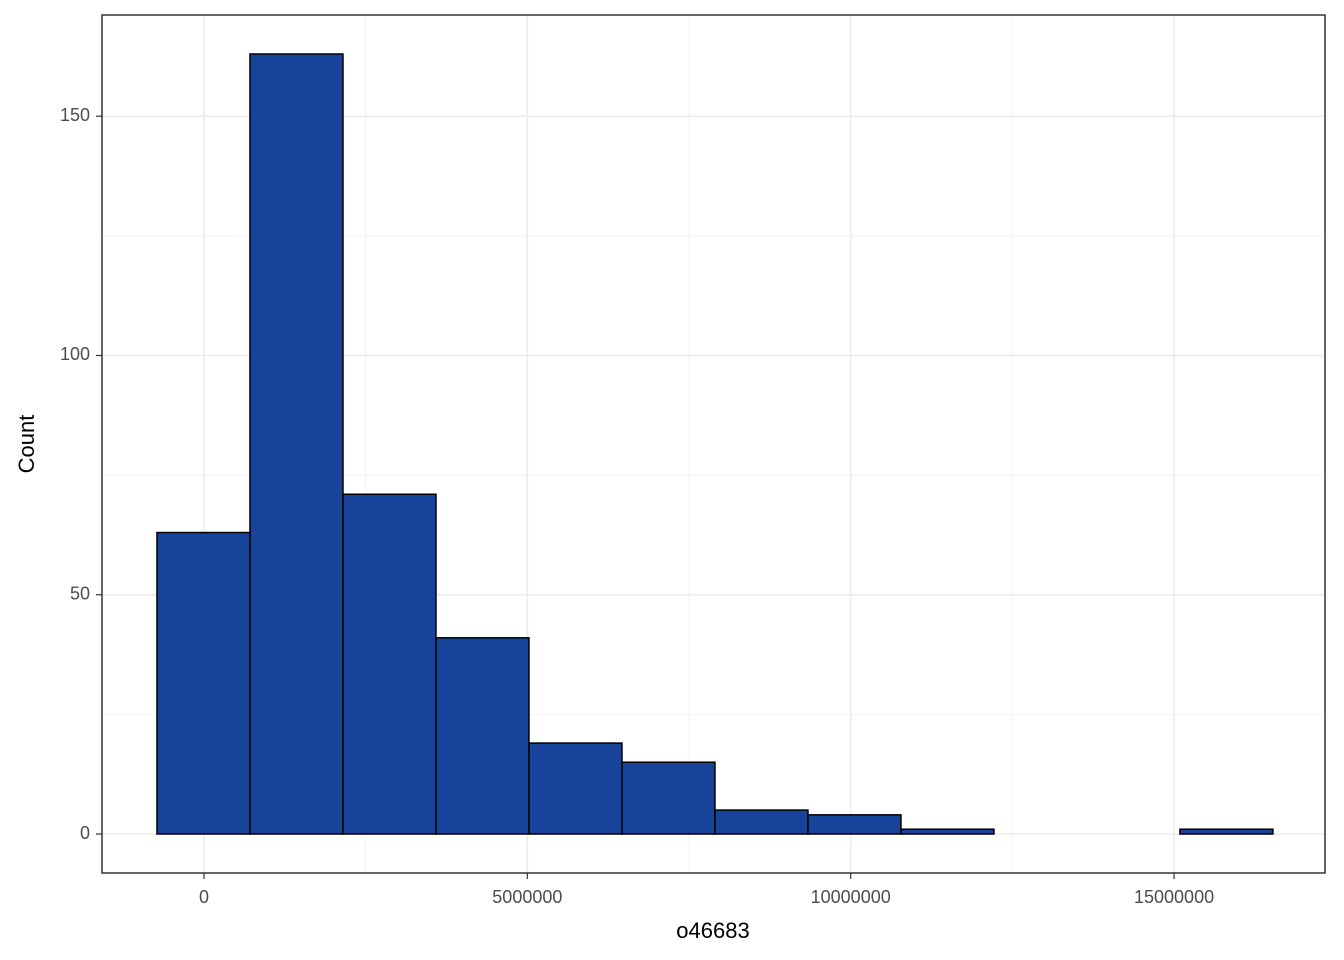 The image size is (1344, 960). What do you see at coordinates (80, 593) in the screenshot?
I see `y-tick-label: 50` at bounding box center [80, 593].